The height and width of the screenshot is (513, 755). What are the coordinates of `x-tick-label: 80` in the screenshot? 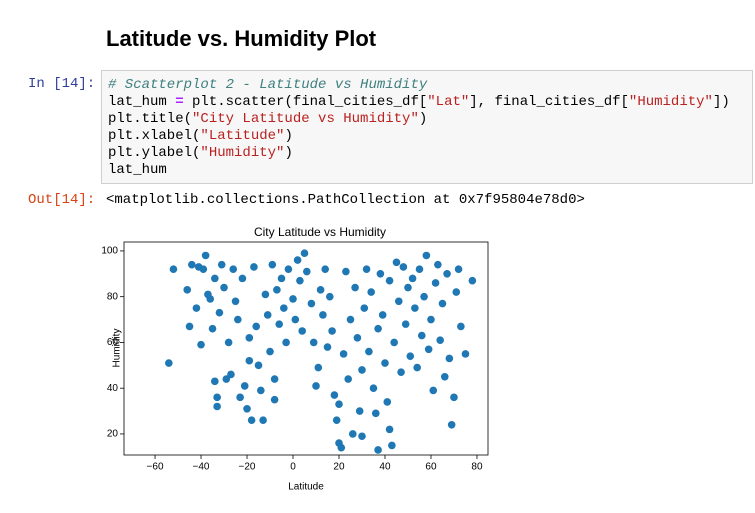 It's located at (477, 467).